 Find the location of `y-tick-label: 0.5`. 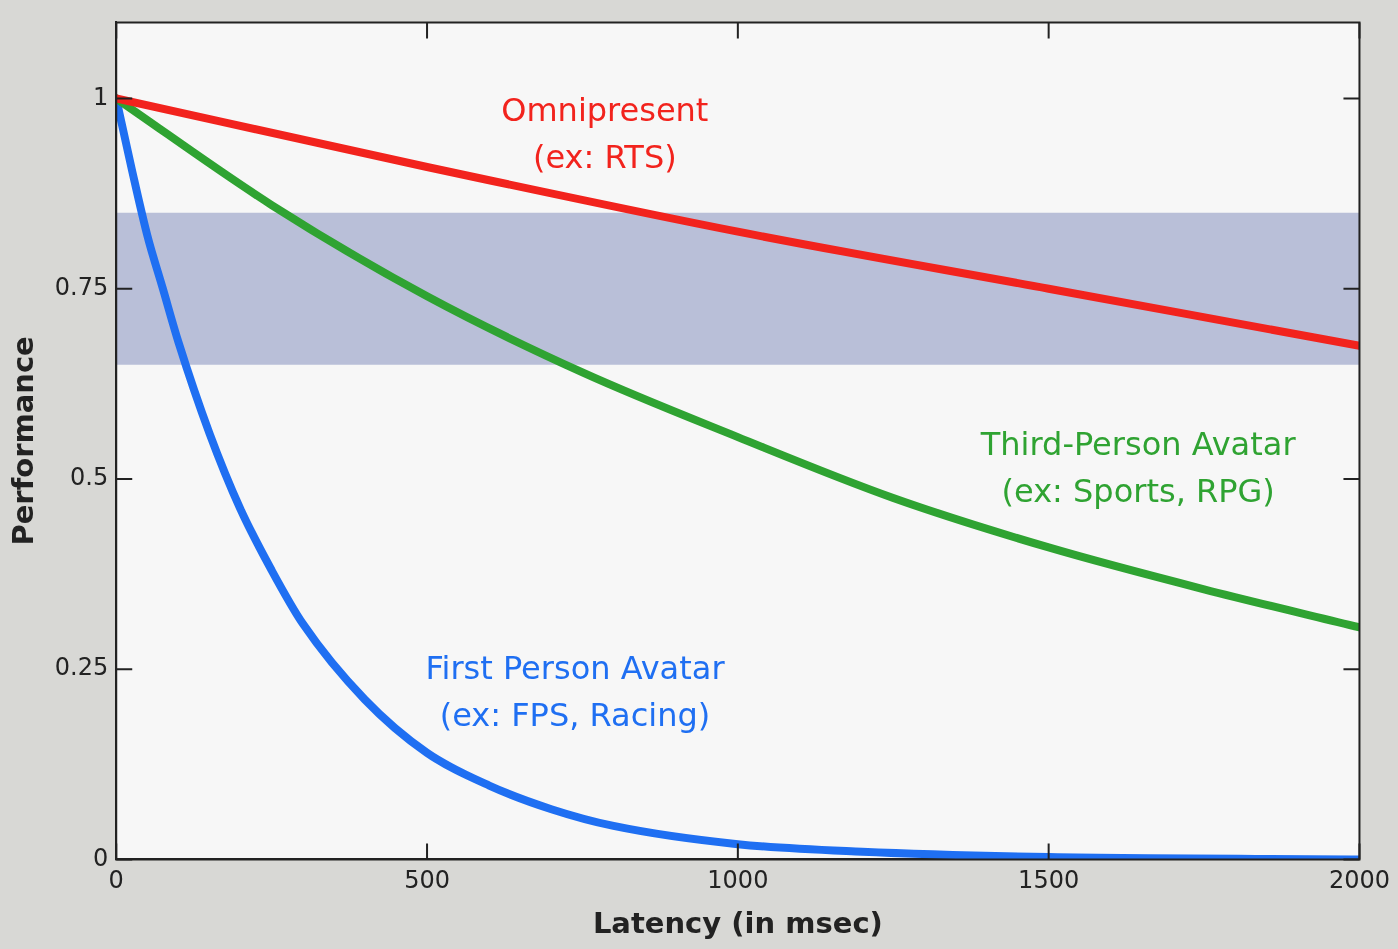

y-tick-label: 0.5 is located at coordinates (89, 477).